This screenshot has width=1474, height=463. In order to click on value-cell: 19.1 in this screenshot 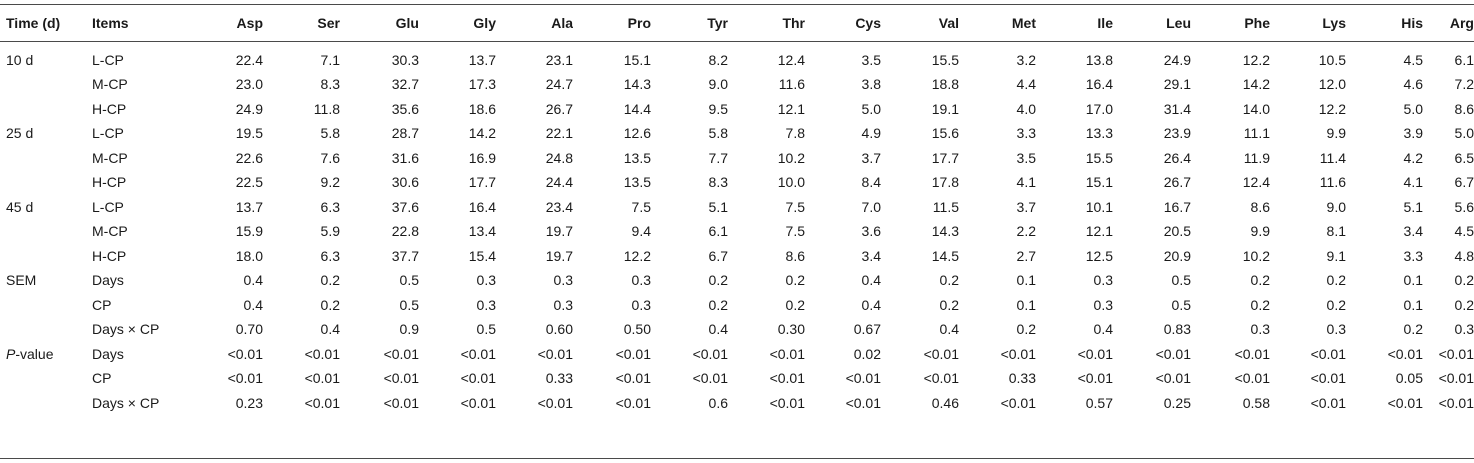, I will do `click(945, 108)`.